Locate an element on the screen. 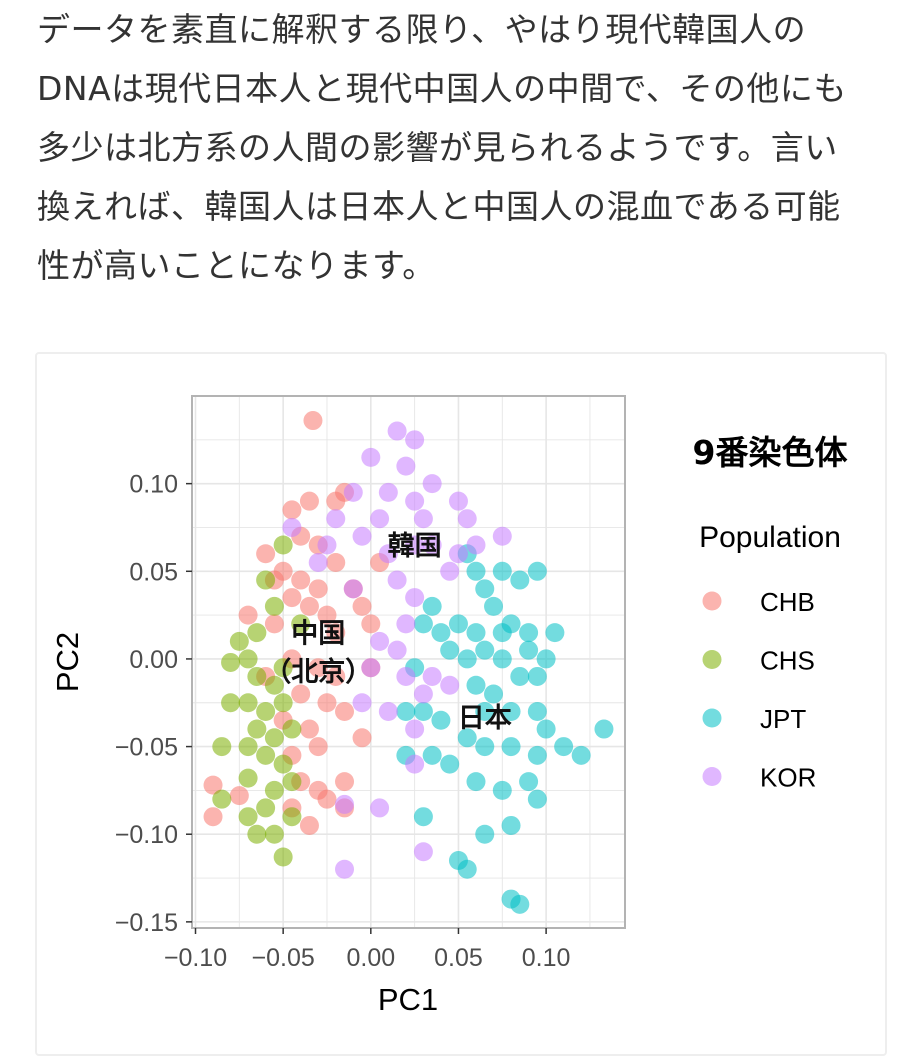 Image resolution: width=919 pixels, height=1056 pixels. paragraph-line: 換えれば、韓国人は日本人と中国人の混血である可能 is located at coordinates (439, 206).